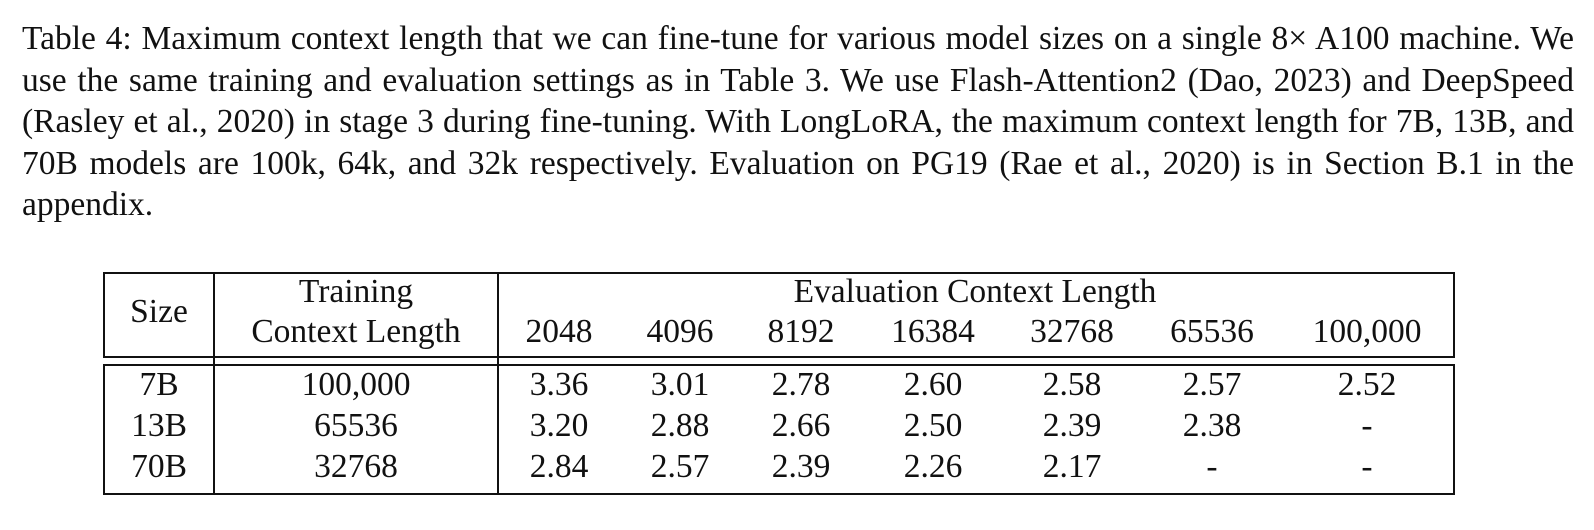 This screenshot has height=530, width=1594. Describe the element at coordinates (933, 331) in the screenshot. I see `header-eval-length: 16384` at that location.